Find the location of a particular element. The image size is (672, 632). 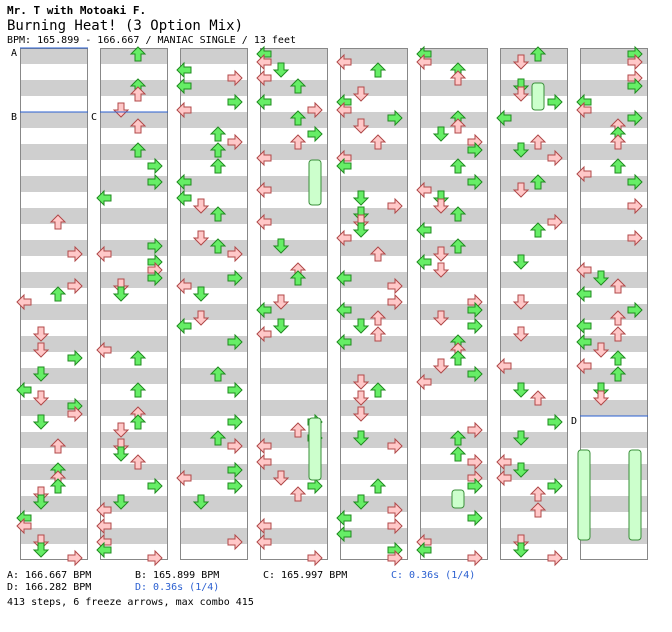

bpm-legend-c: C: 165.997 BPM is located at coordinates (305, 575).